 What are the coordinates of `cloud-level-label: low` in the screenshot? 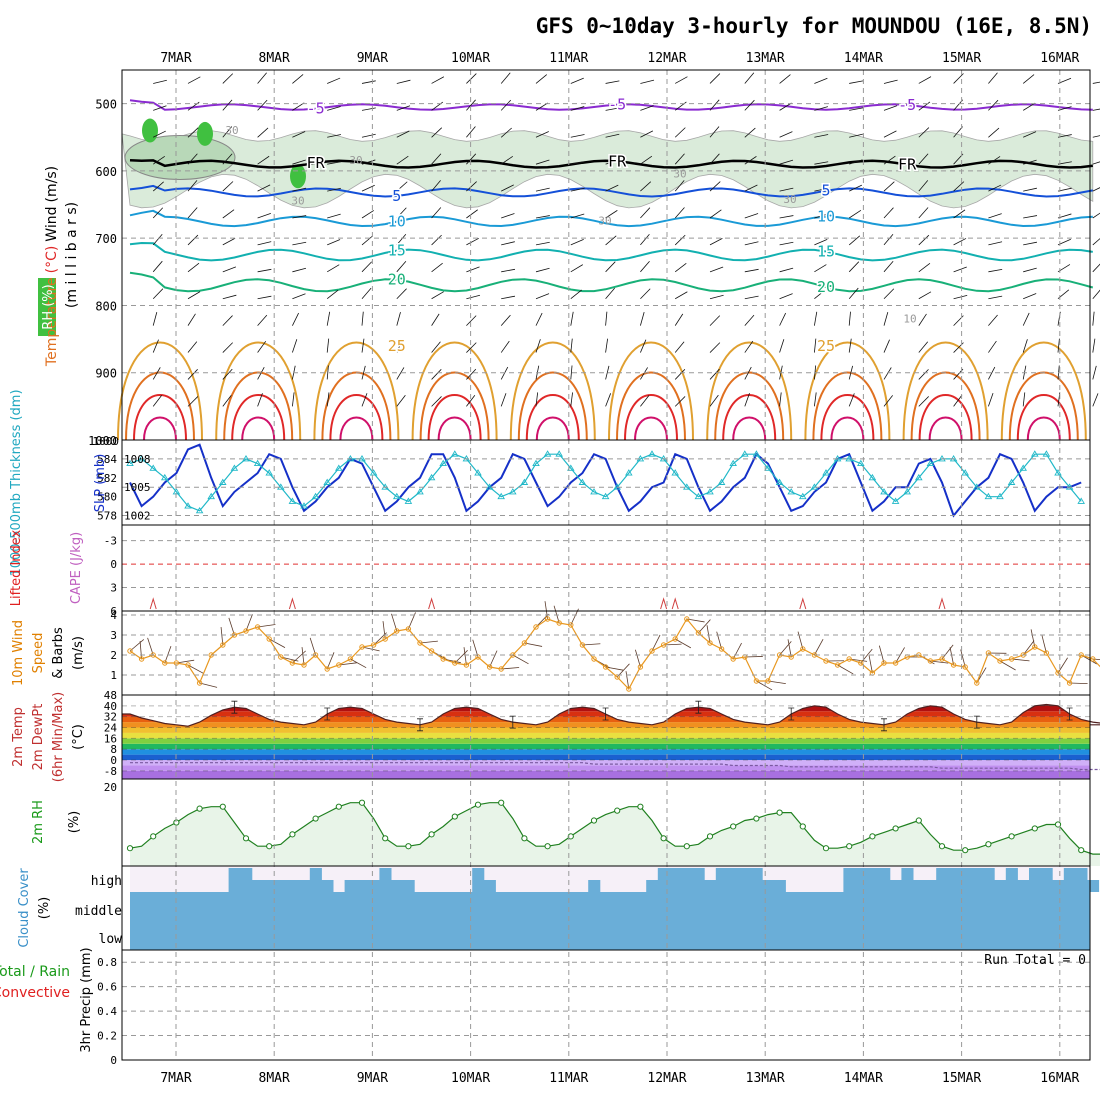 It's located at (111, 939).